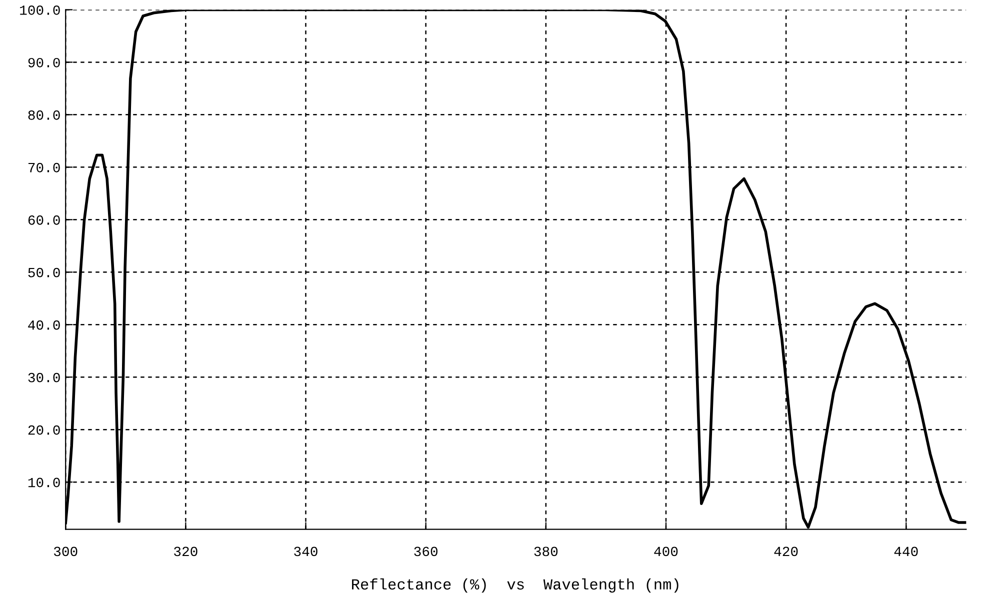 The width and height of the screenshot is (994, 607). Describe the element at coordinates (44, 377) in the screenshot. I see `y-tick-label: 30.0` at that location.